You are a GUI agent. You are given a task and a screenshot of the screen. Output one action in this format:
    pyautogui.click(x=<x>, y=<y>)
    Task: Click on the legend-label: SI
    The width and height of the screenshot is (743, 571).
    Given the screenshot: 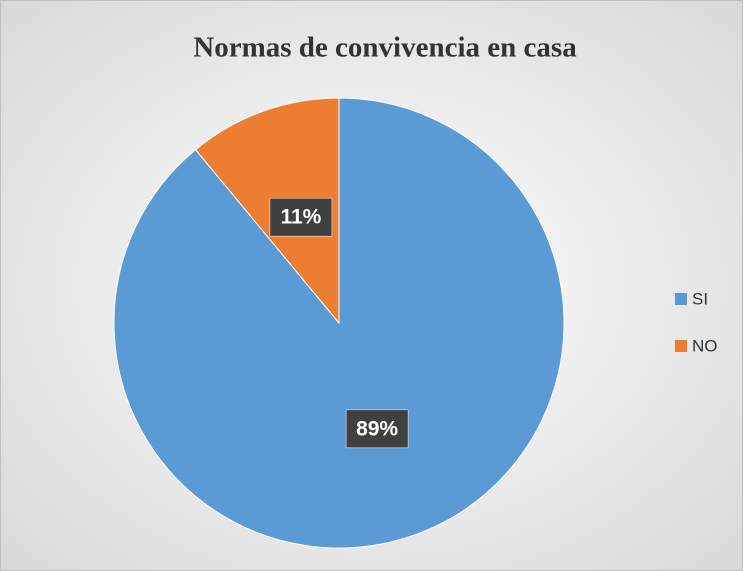 What is the action you would take?
    pyautogui.click(x=700, y=298)
    